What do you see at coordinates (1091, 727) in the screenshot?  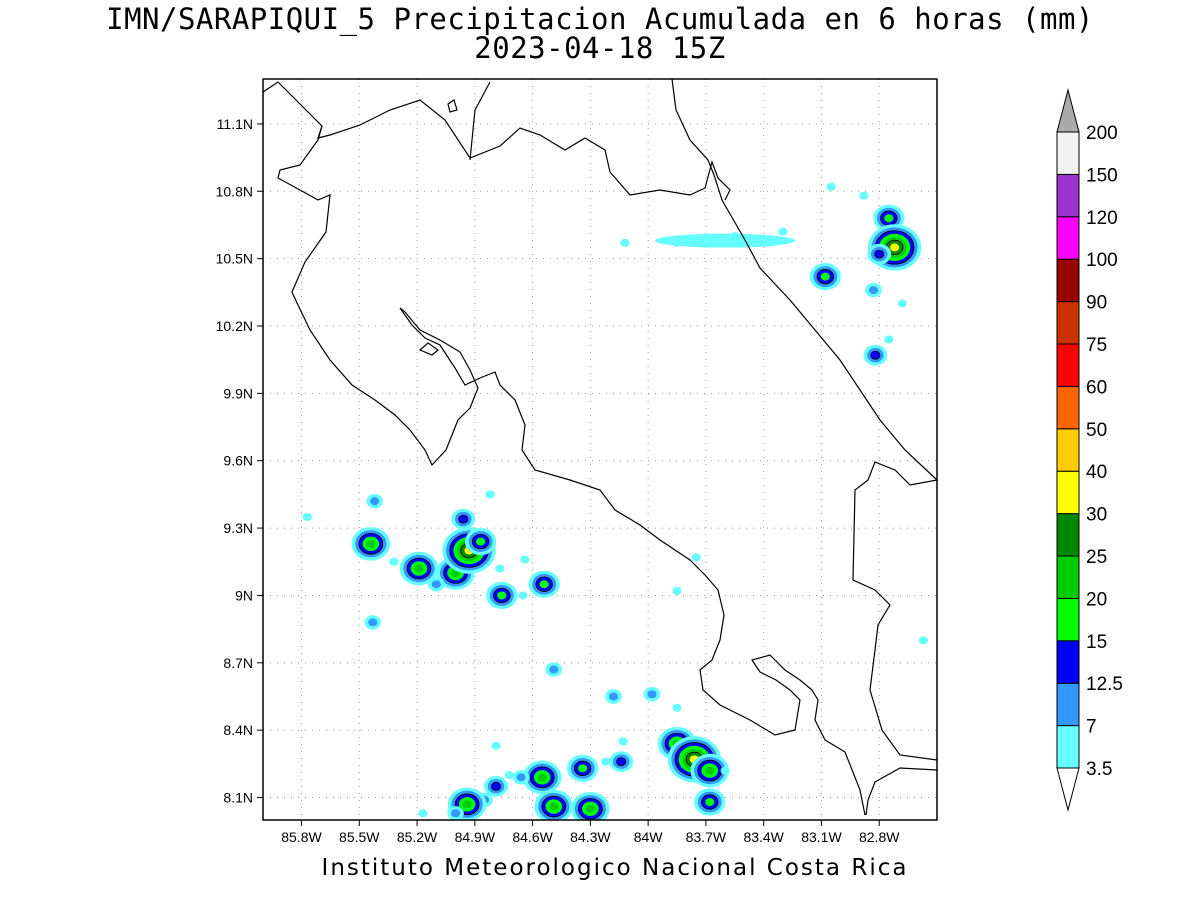 I see `legend-label: 7` at bounding box center [1091, 727].